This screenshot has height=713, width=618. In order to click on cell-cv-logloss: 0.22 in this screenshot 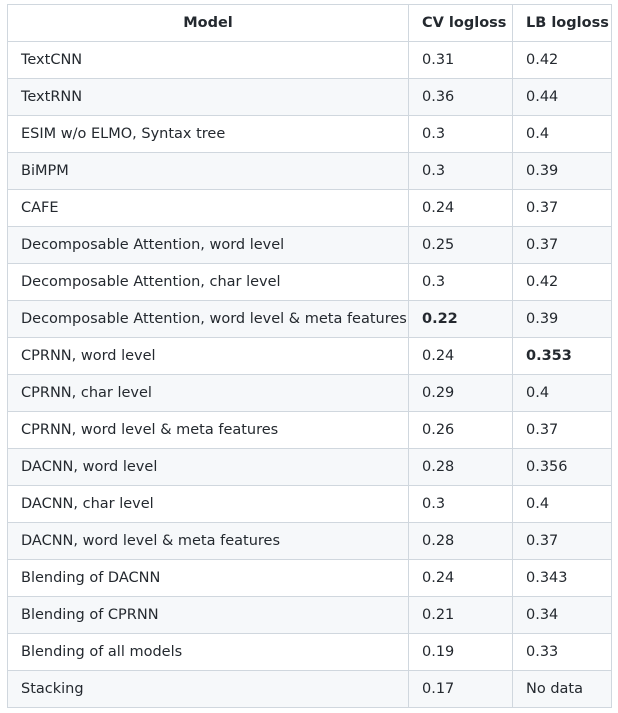, I will do `click(460, 319)`.